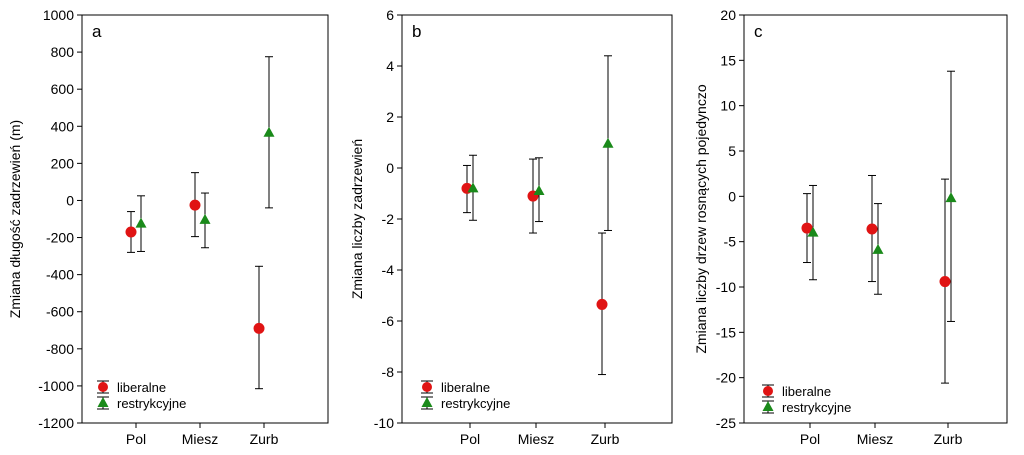 This screenshot has width=1024, height=455. What do you see at coordinates (97, 31) in the screenshot?
I see `panel-label: a` at bounding box center [97, 31].